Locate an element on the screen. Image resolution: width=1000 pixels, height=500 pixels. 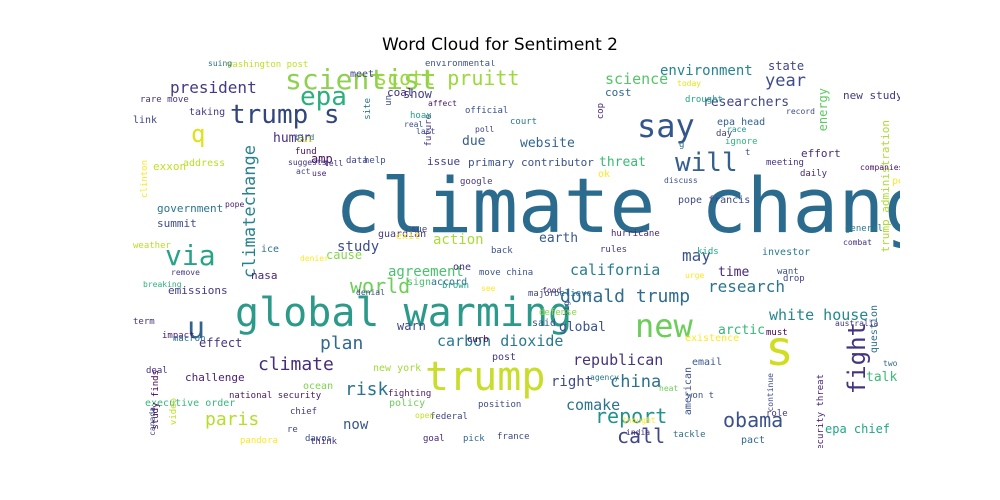
word-record: record is located at coordinates (800, 111).